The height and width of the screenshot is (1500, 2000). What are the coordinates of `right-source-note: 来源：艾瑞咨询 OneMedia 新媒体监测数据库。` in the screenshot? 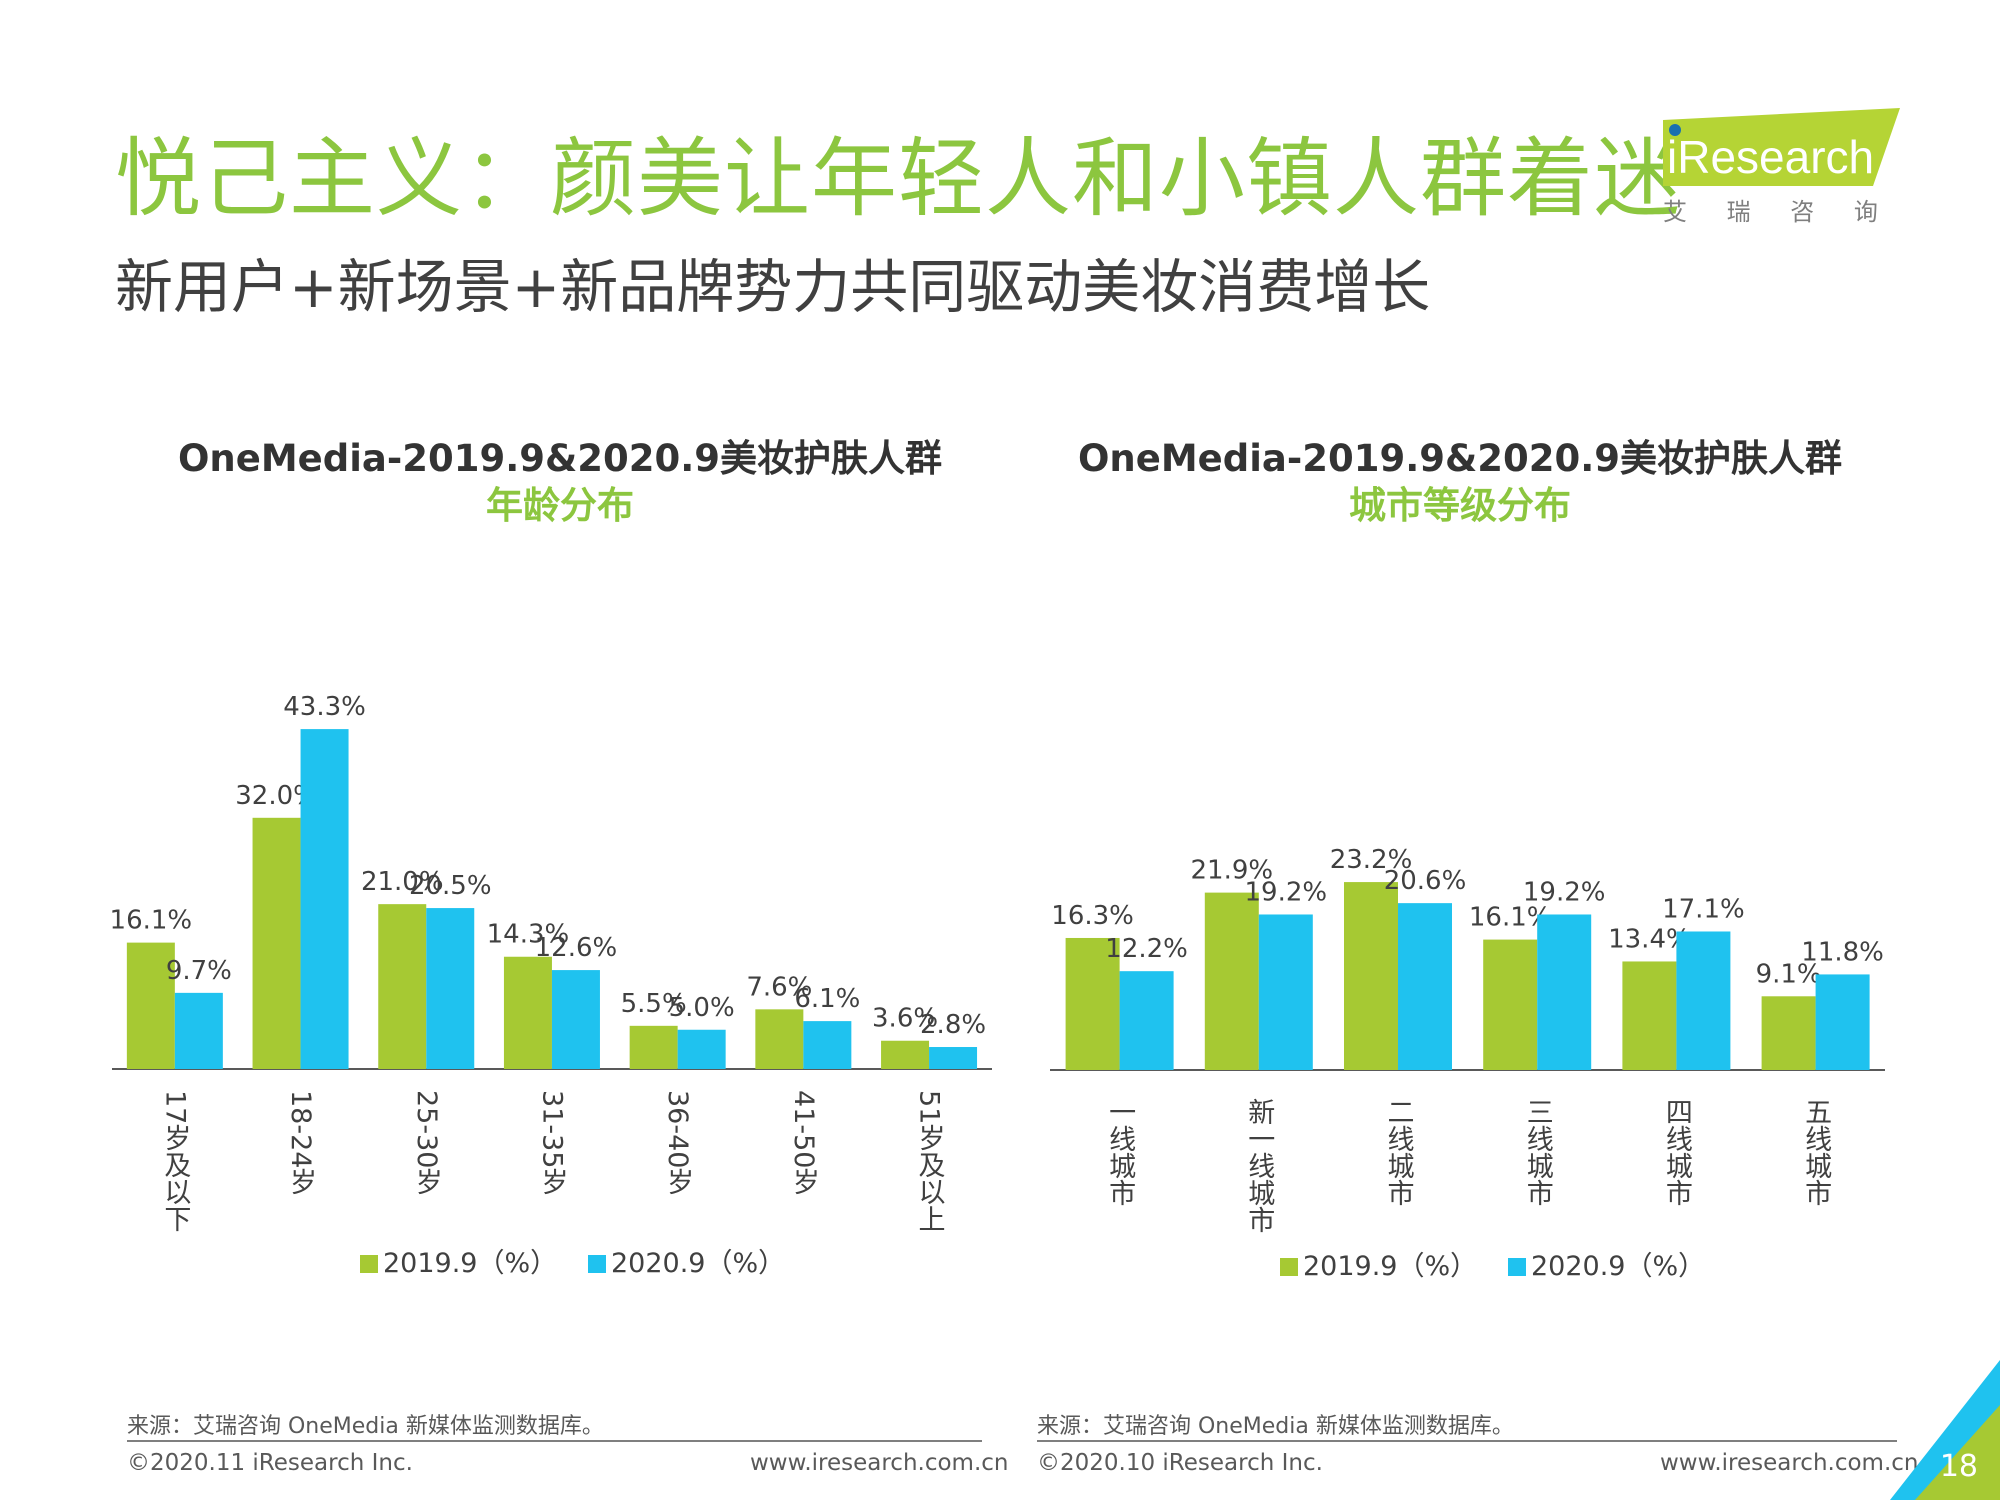 It's located at (1275, 1426).